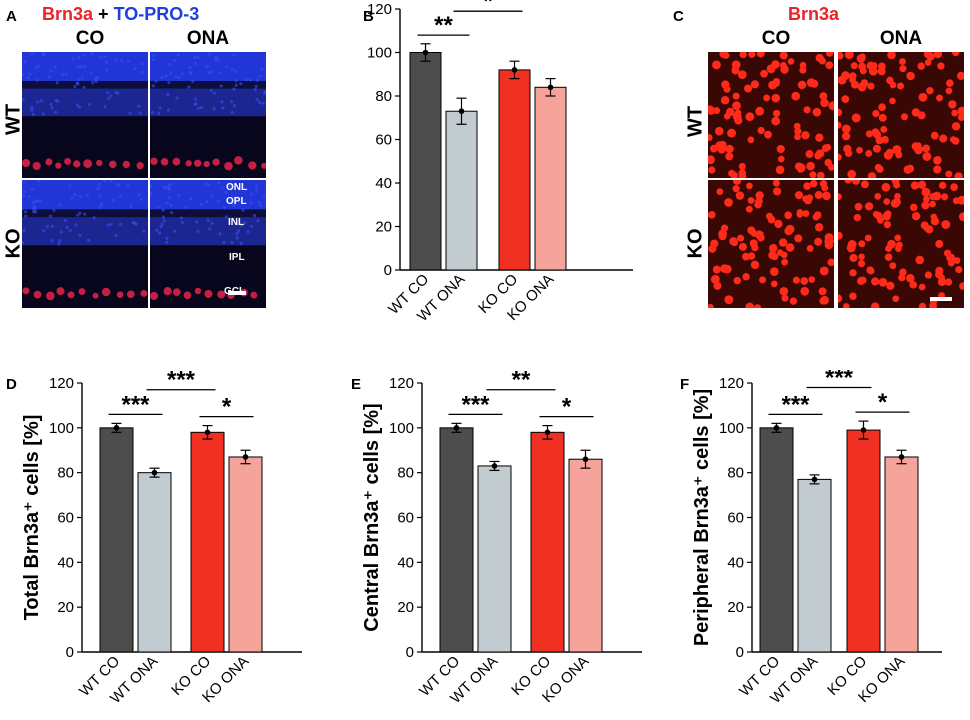  What do you see at coordinates (735, 518) in the screenshot?
I see `y-tick-label: 60` at bounding box center [735, 518].